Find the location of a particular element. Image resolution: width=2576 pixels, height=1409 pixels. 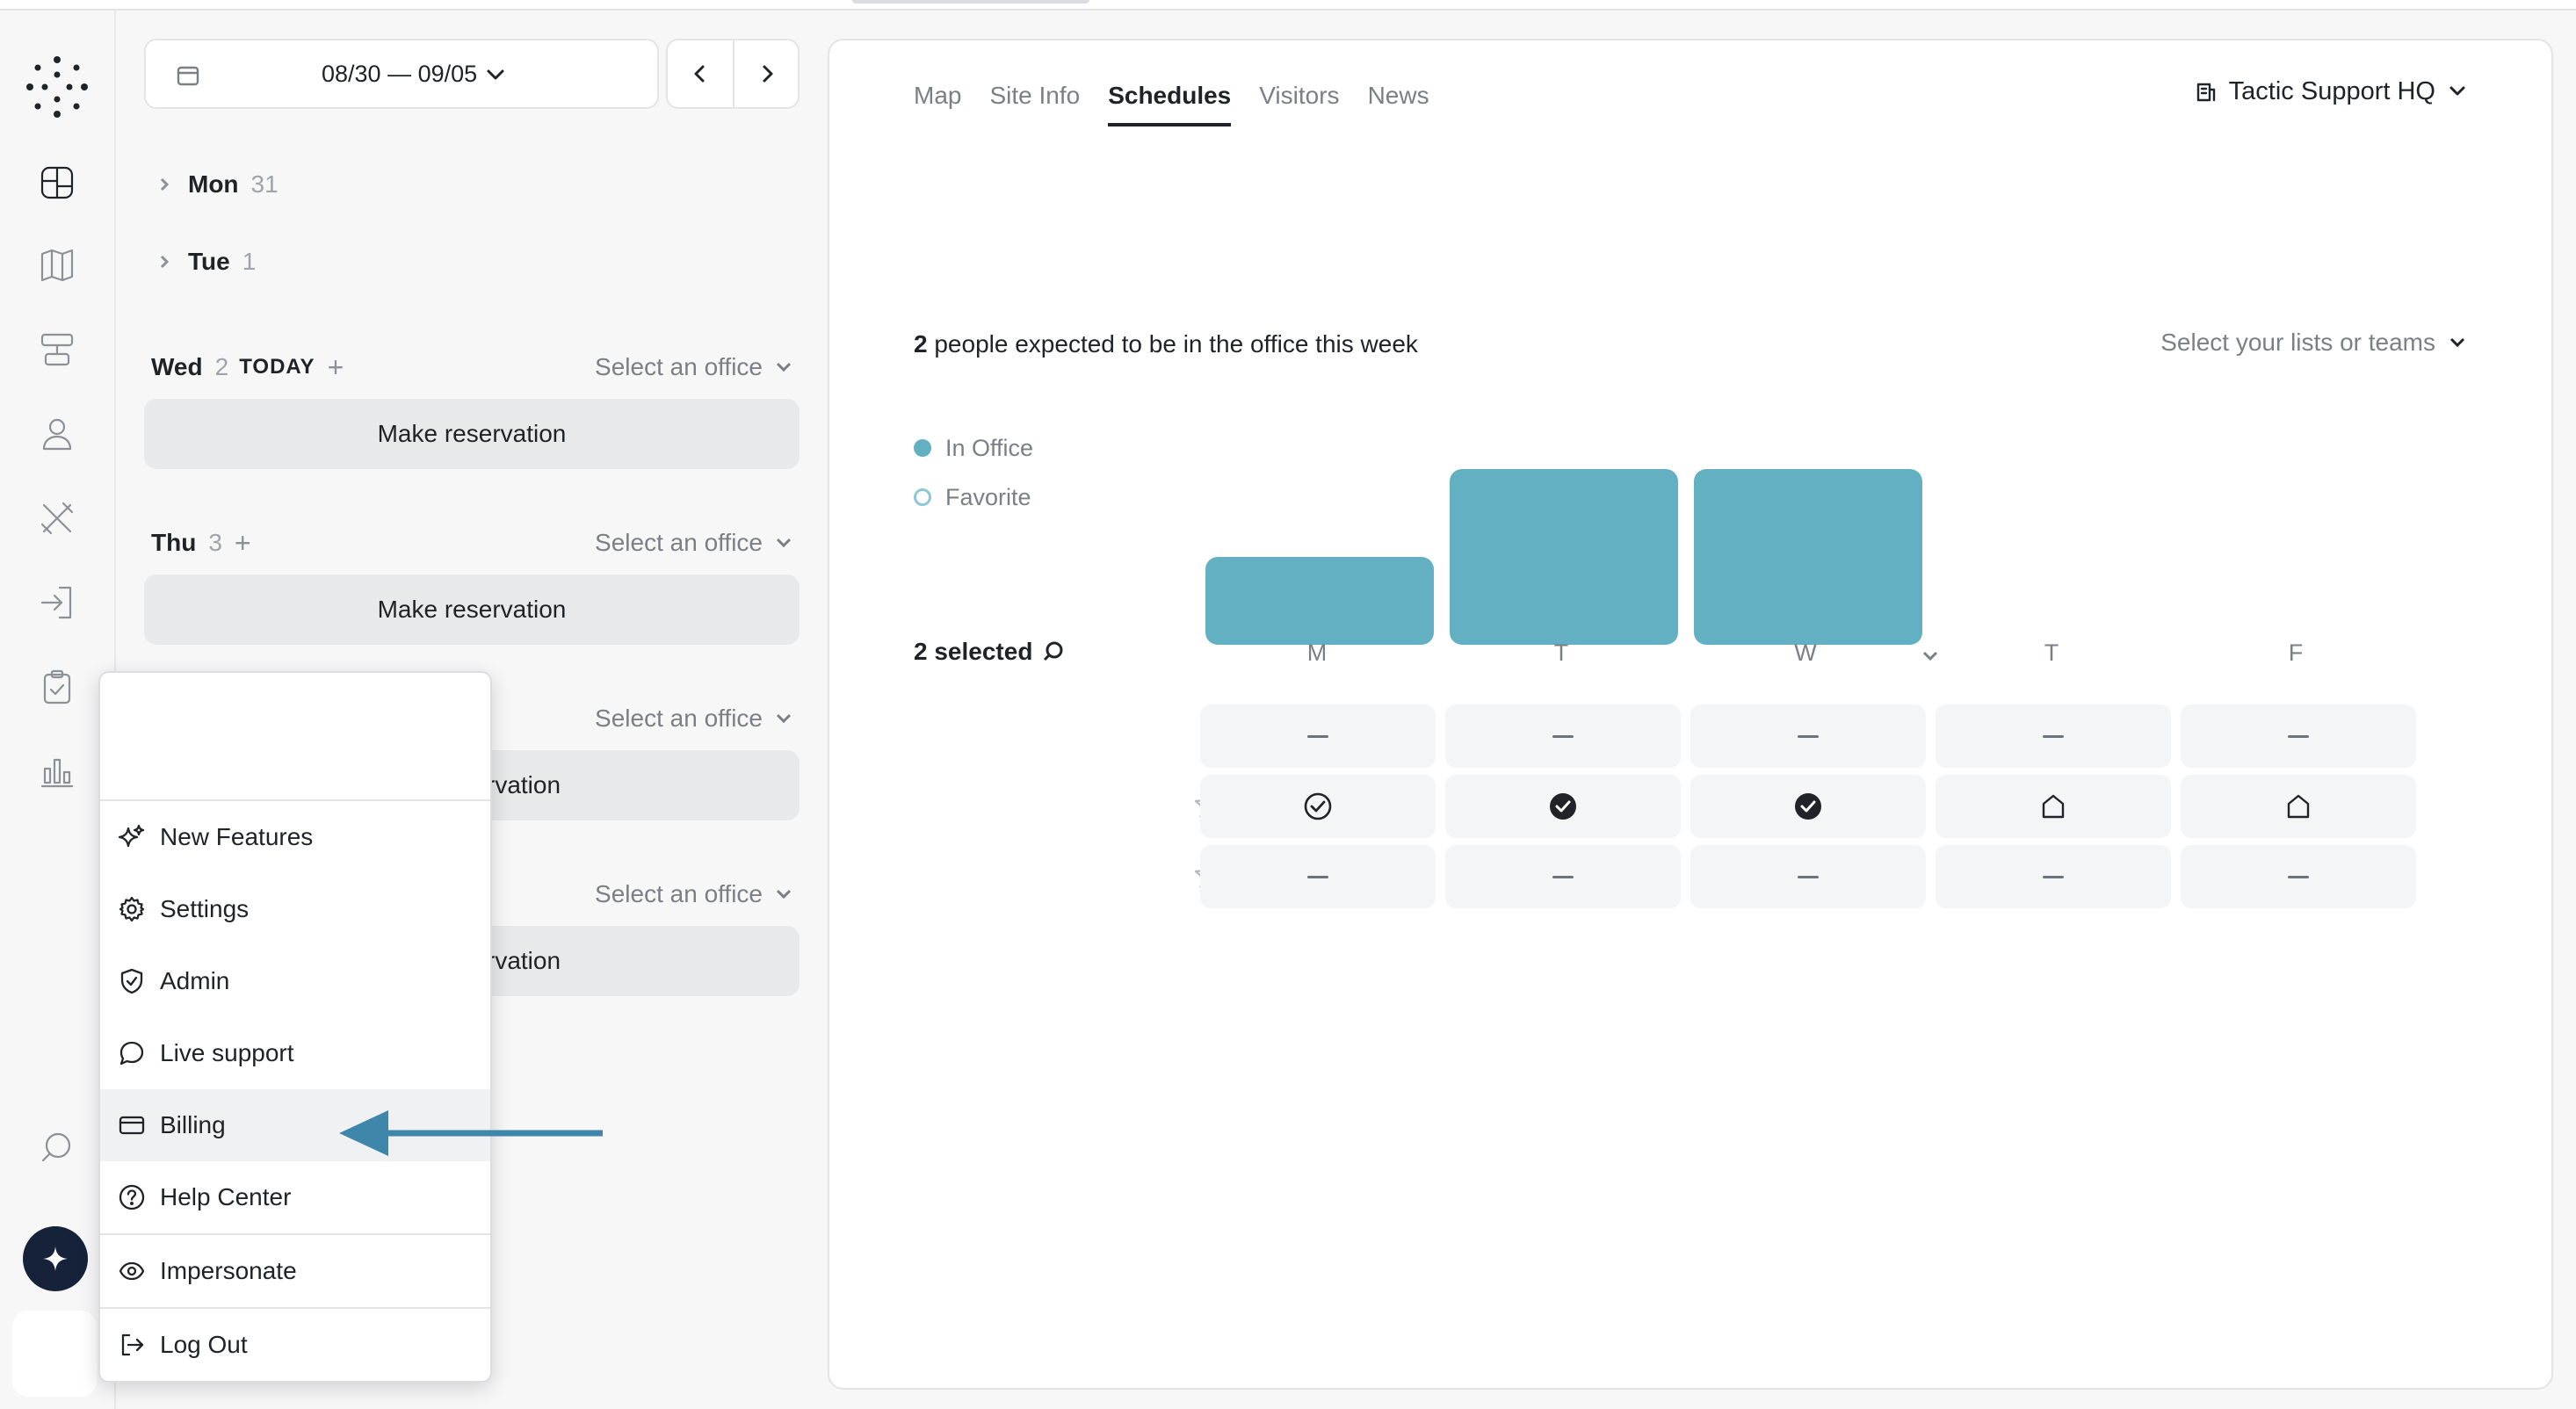

floorplan-icon is located at coordinates (57, 182).